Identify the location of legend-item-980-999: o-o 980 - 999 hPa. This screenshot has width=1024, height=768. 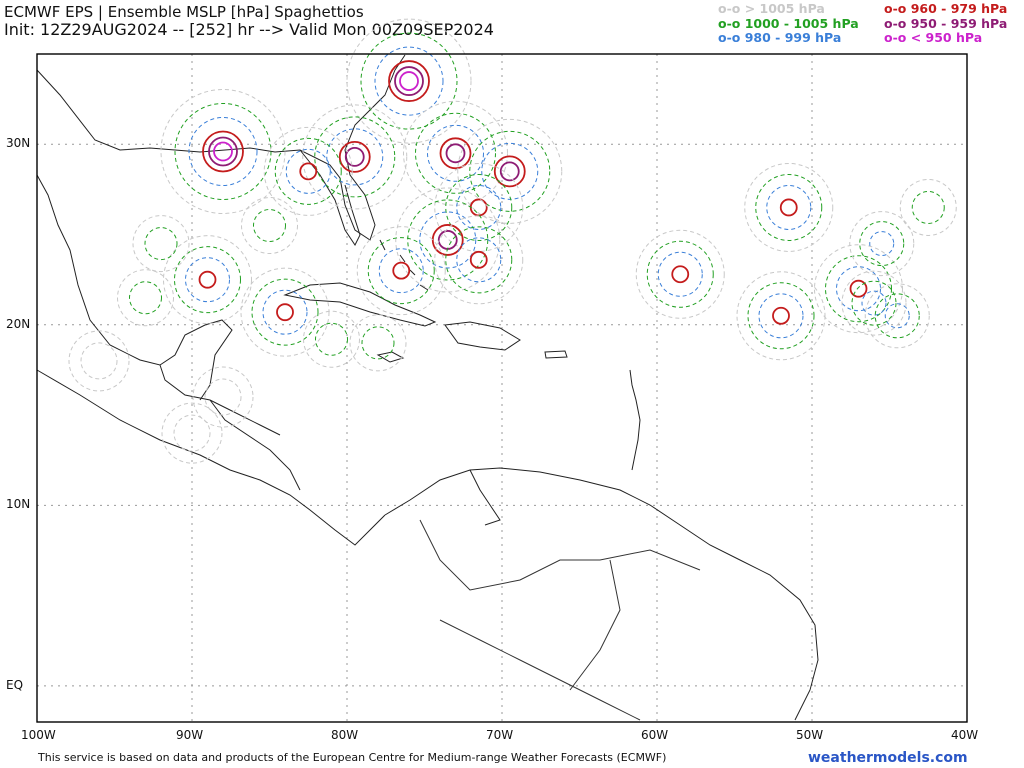
(780, 37).